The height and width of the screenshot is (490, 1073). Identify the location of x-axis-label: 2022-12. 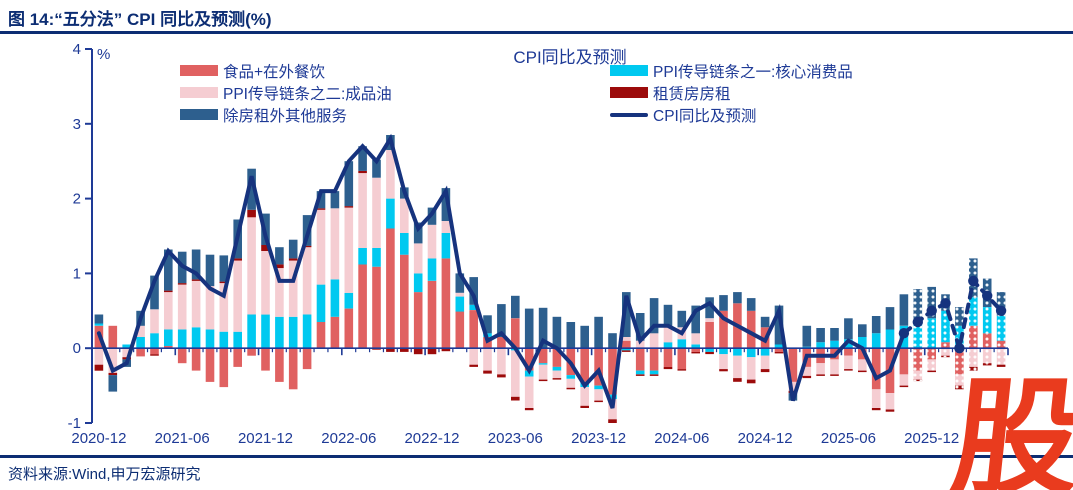
(431, 438).